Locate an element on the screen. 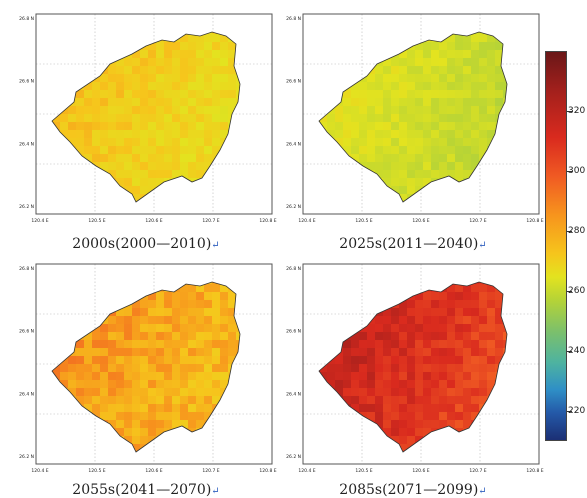  return-mark: ↵ is located at coordinates (482, 491).